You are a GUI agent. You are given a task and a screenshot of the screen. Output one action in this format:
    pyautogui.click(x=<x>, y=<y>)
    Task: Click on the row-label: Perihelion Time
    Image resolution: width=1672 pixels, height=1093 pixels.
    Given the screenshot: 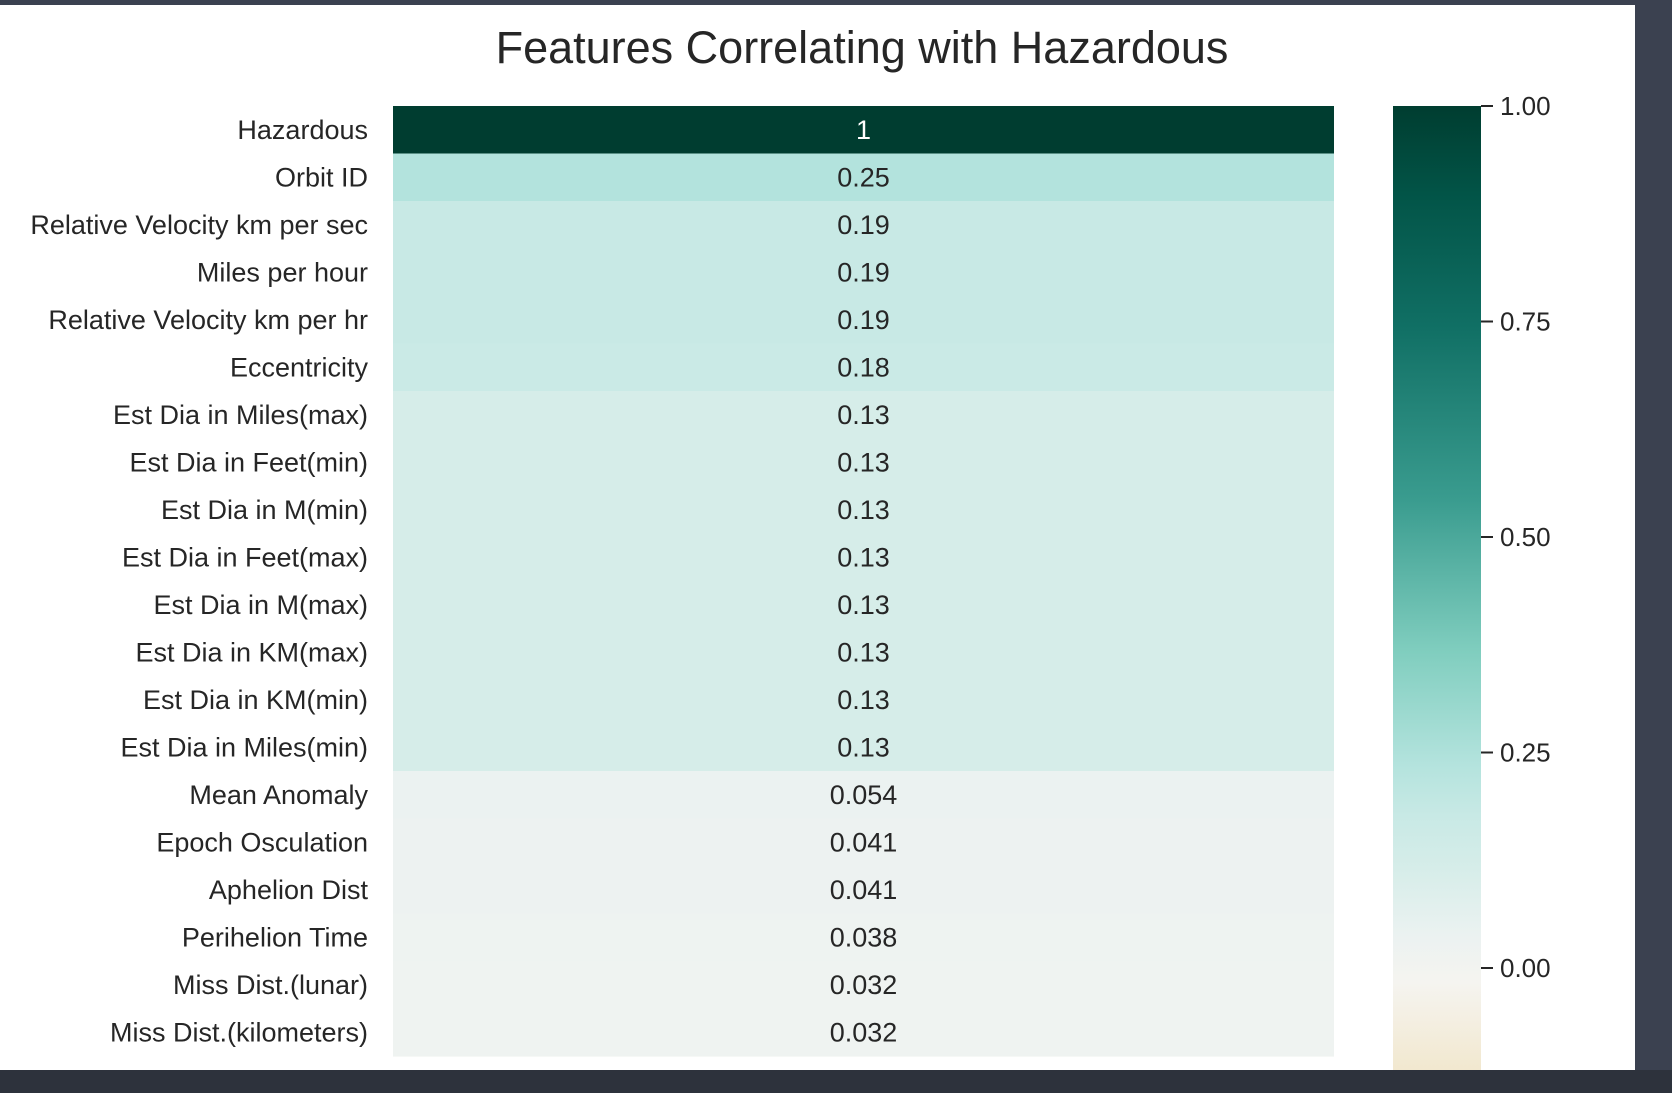 What is the action you would take?
    pyautogui.click(x=275, y=937)
    